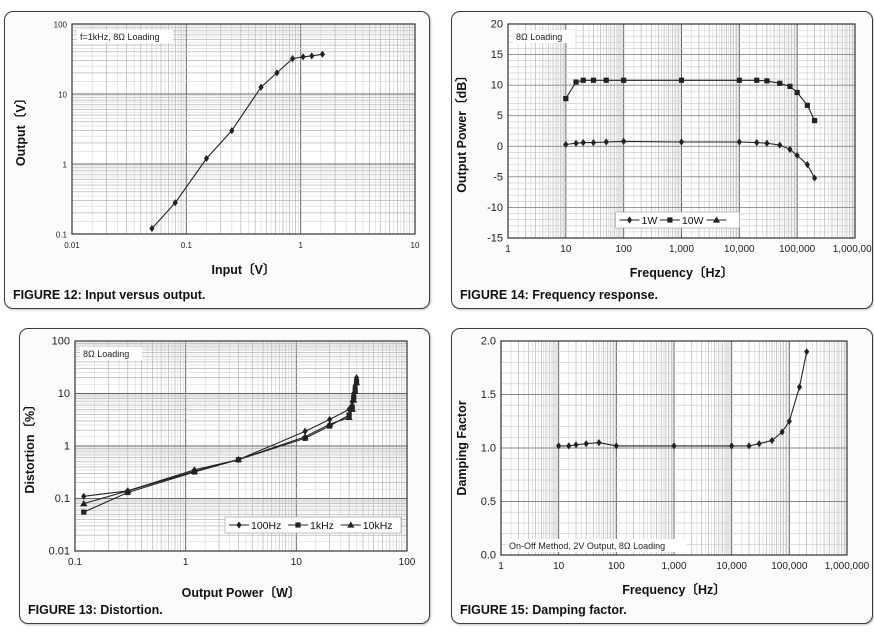  I want to click on legend-label: 10kHz, so click(378, 526).